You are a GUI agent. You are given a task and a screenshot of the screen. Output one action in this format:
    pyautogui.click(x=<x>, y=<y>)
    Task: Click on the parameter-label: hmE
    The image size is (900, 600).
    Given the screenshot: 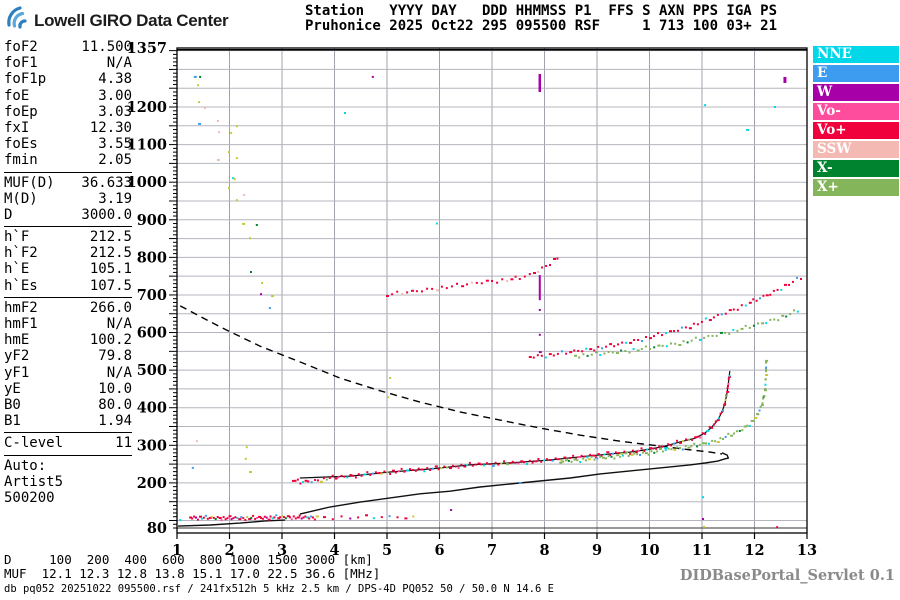 What is the action you would take?
    pyautogui.click(x=17, y=340)
    